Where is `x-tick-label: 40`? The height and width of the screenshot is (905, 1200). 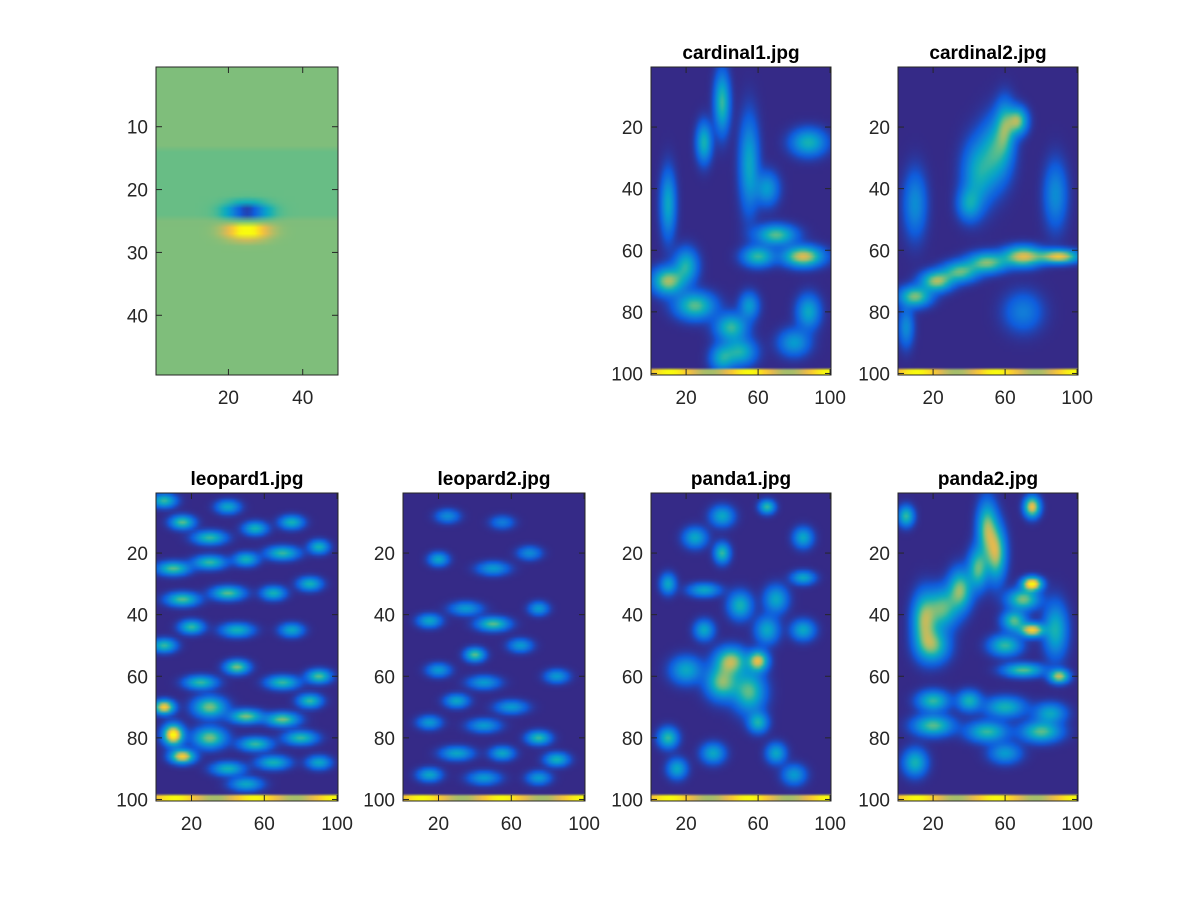 x-tick-label: 40 is located at coordinates (302, 398).